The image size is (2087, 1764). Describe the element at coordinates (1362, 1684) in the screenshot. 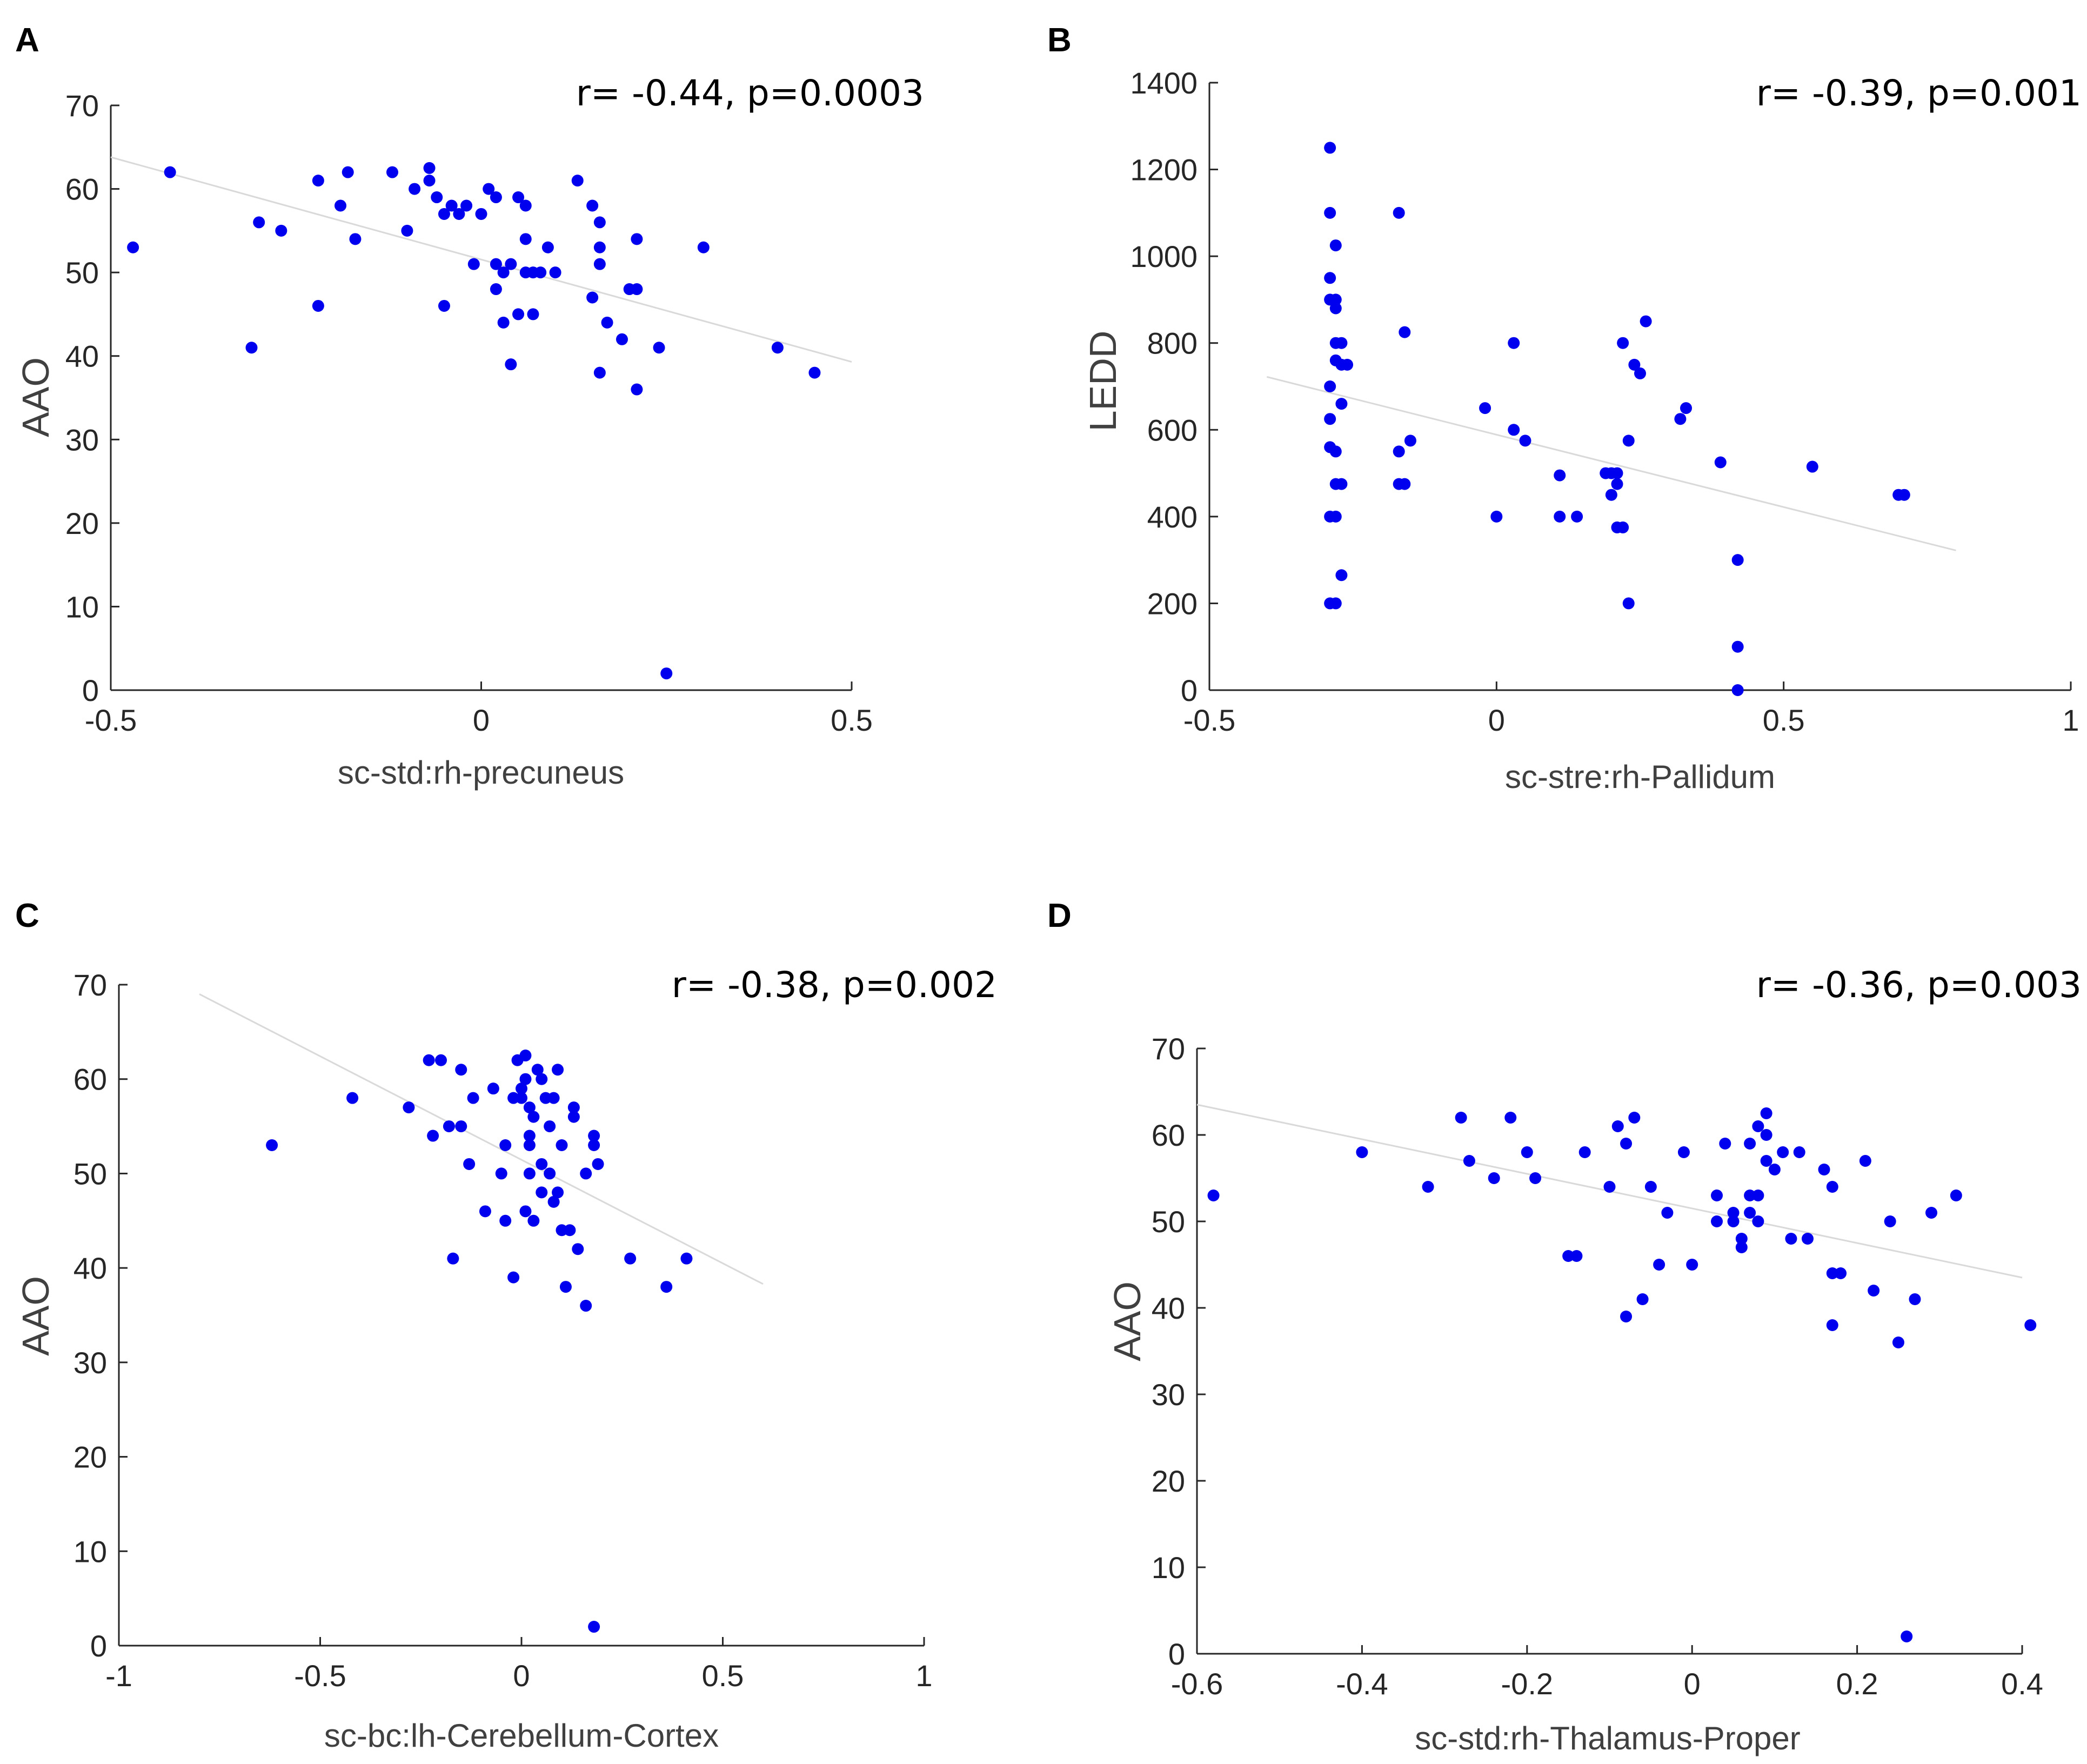

I see `x-tick-label: -0.4` at that location.